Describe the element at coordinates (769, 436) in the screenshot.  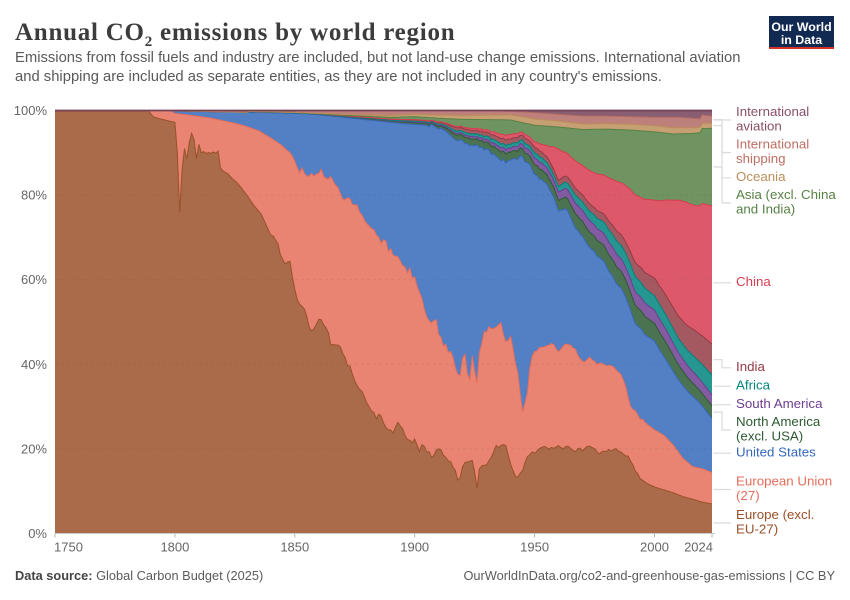
I see `svg-text: (excl. USA)` at that location.